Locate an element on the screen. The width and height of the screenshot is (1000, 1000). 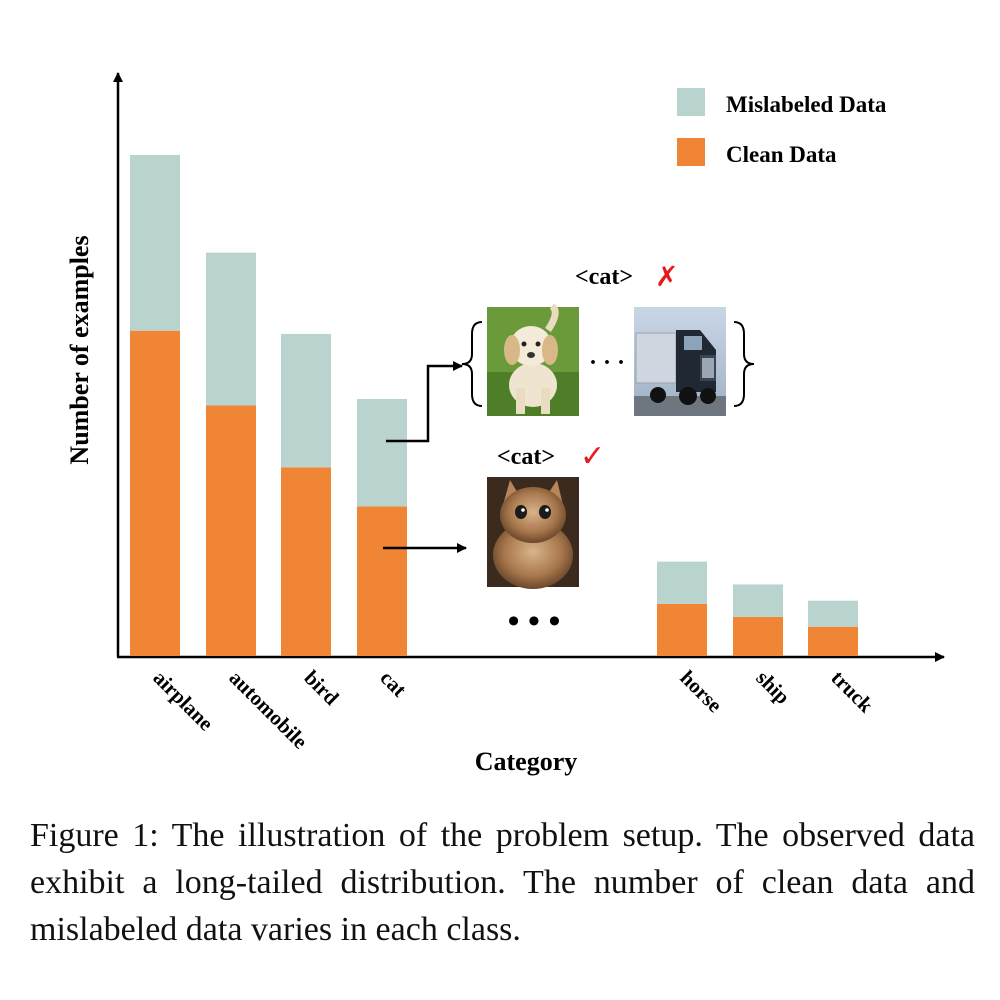
mislabeled-class-tag: <cat> is located at coordinates (604, 277).